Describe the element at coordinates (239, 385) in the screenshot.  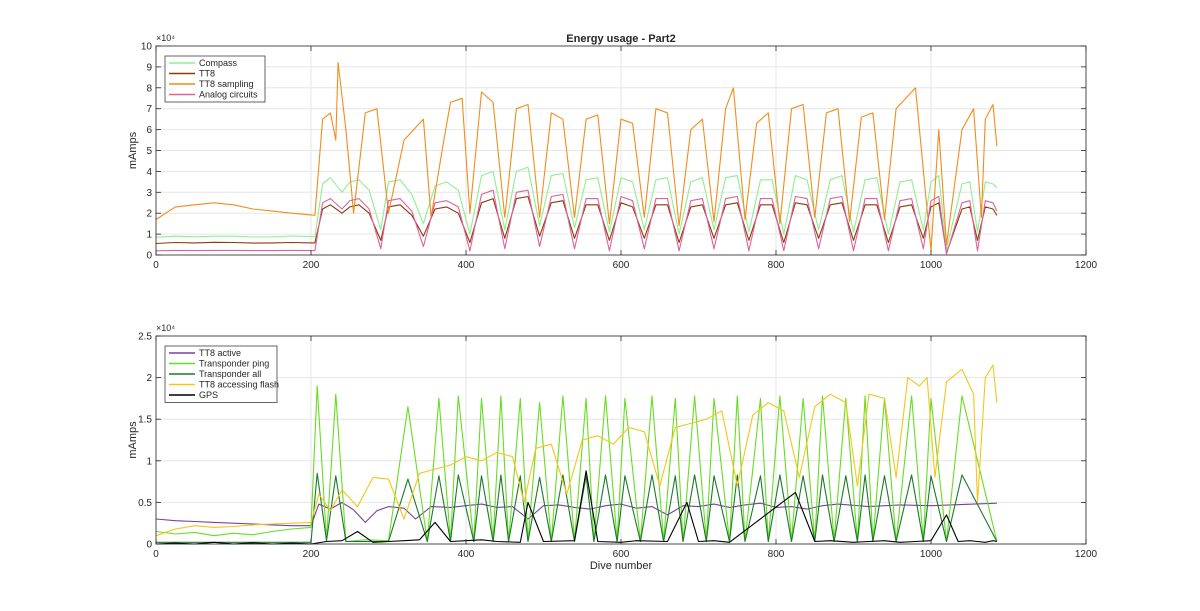
I see `legend-entry: TT8 accessing flash` at that location.